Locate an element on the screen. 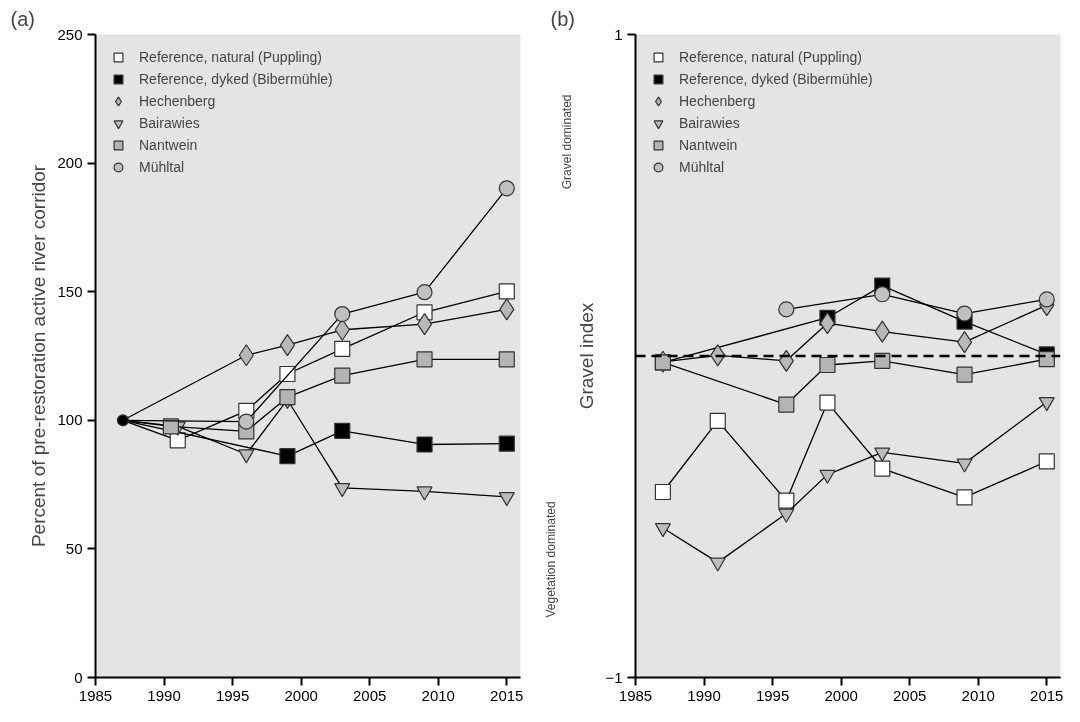 This screenshot has width=1080, height=722. y-tick-label: 200 is located at coordinates (70, 163).